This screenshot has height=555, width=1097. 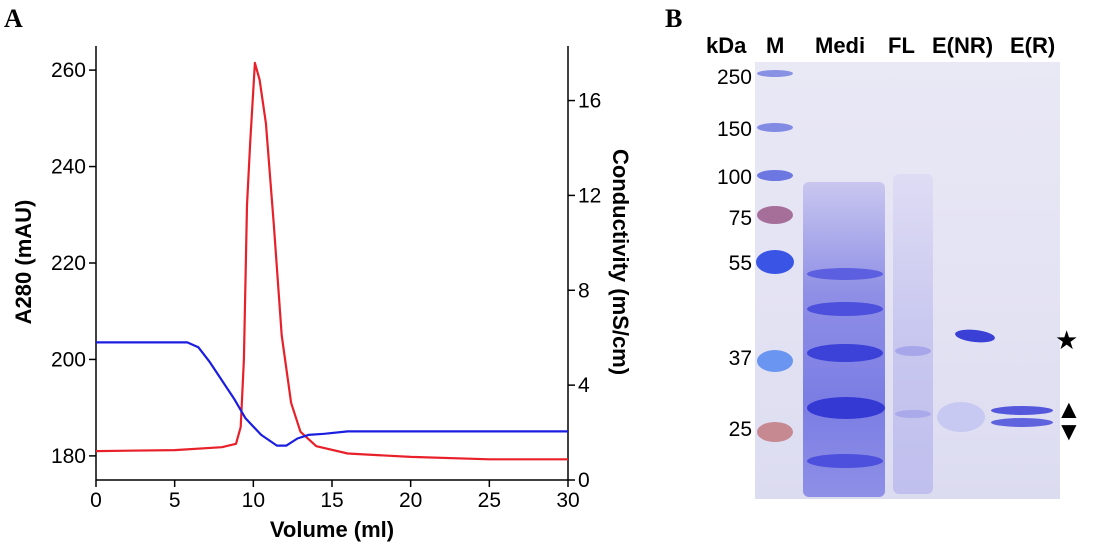 I want to click on y-tick-label: 220, so click(x=68, y=263).